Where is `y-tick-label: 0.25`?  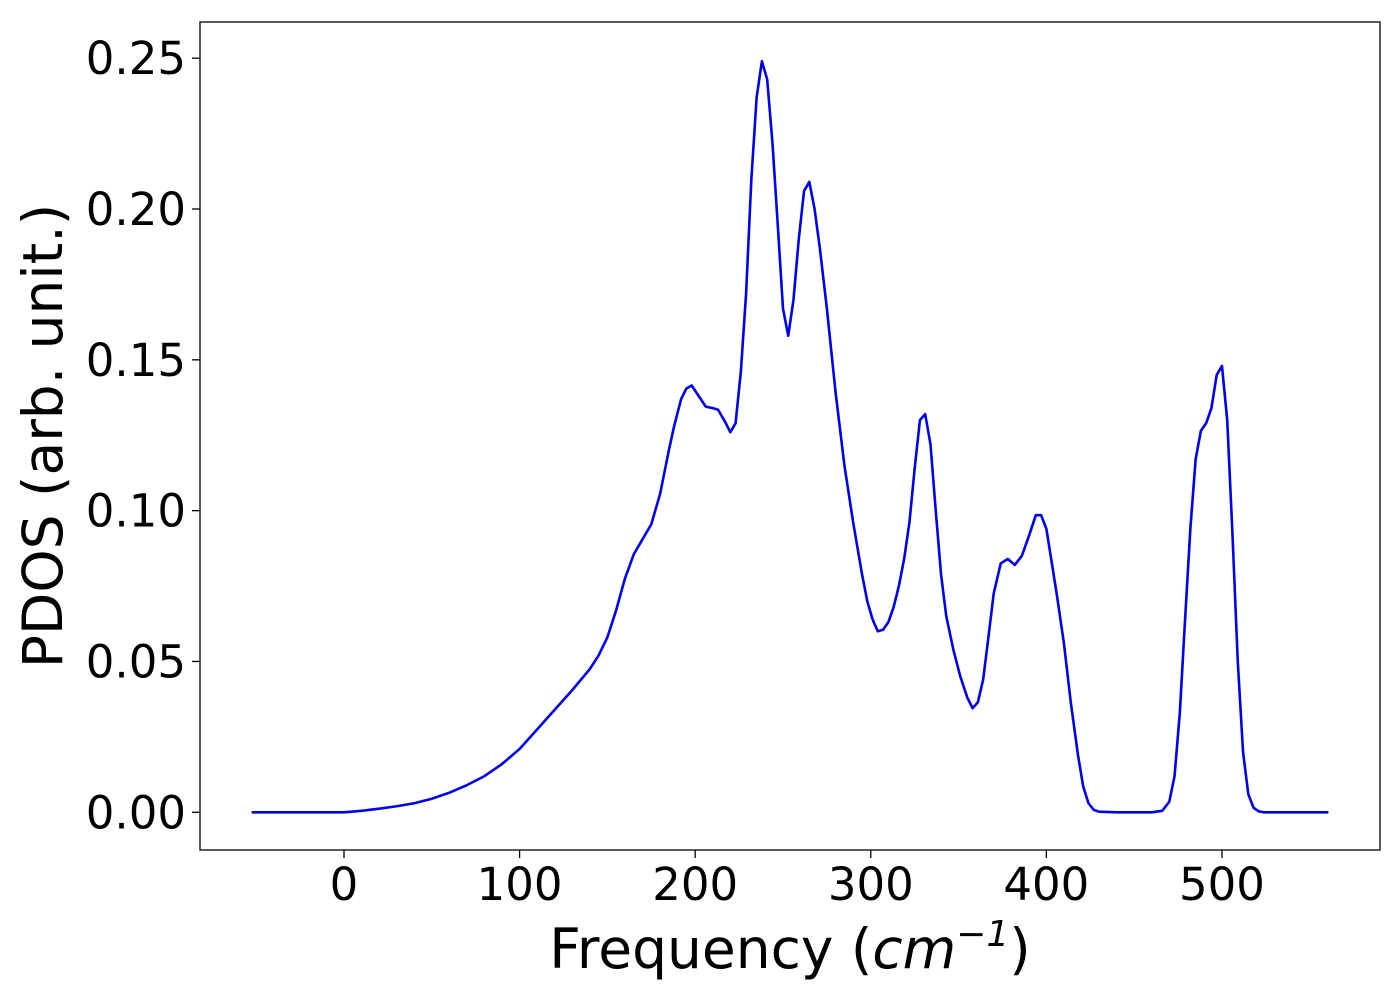 y-tick-label: 0.25 is located at coordinates (136, 58).